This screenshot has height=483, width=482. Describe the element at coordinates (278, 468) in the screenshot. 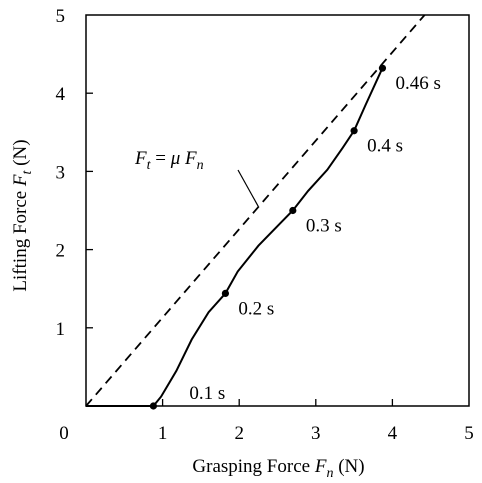

I see `x-axis-label: Grasping Force Fn (N)` at that location.